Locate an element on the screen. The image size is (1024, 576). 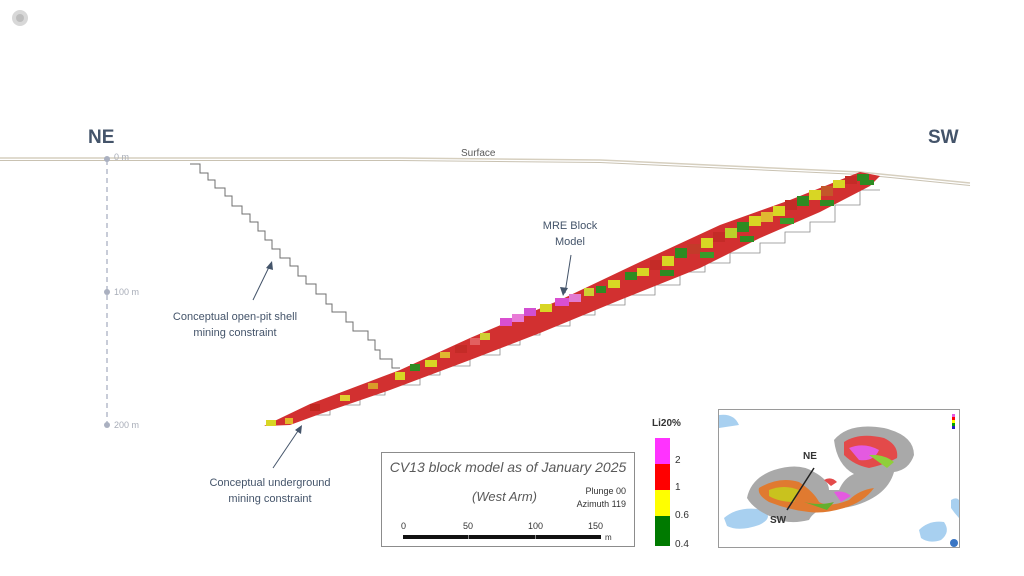
legend-label-0-6: 0.6 is located at coordinates (682, 515).